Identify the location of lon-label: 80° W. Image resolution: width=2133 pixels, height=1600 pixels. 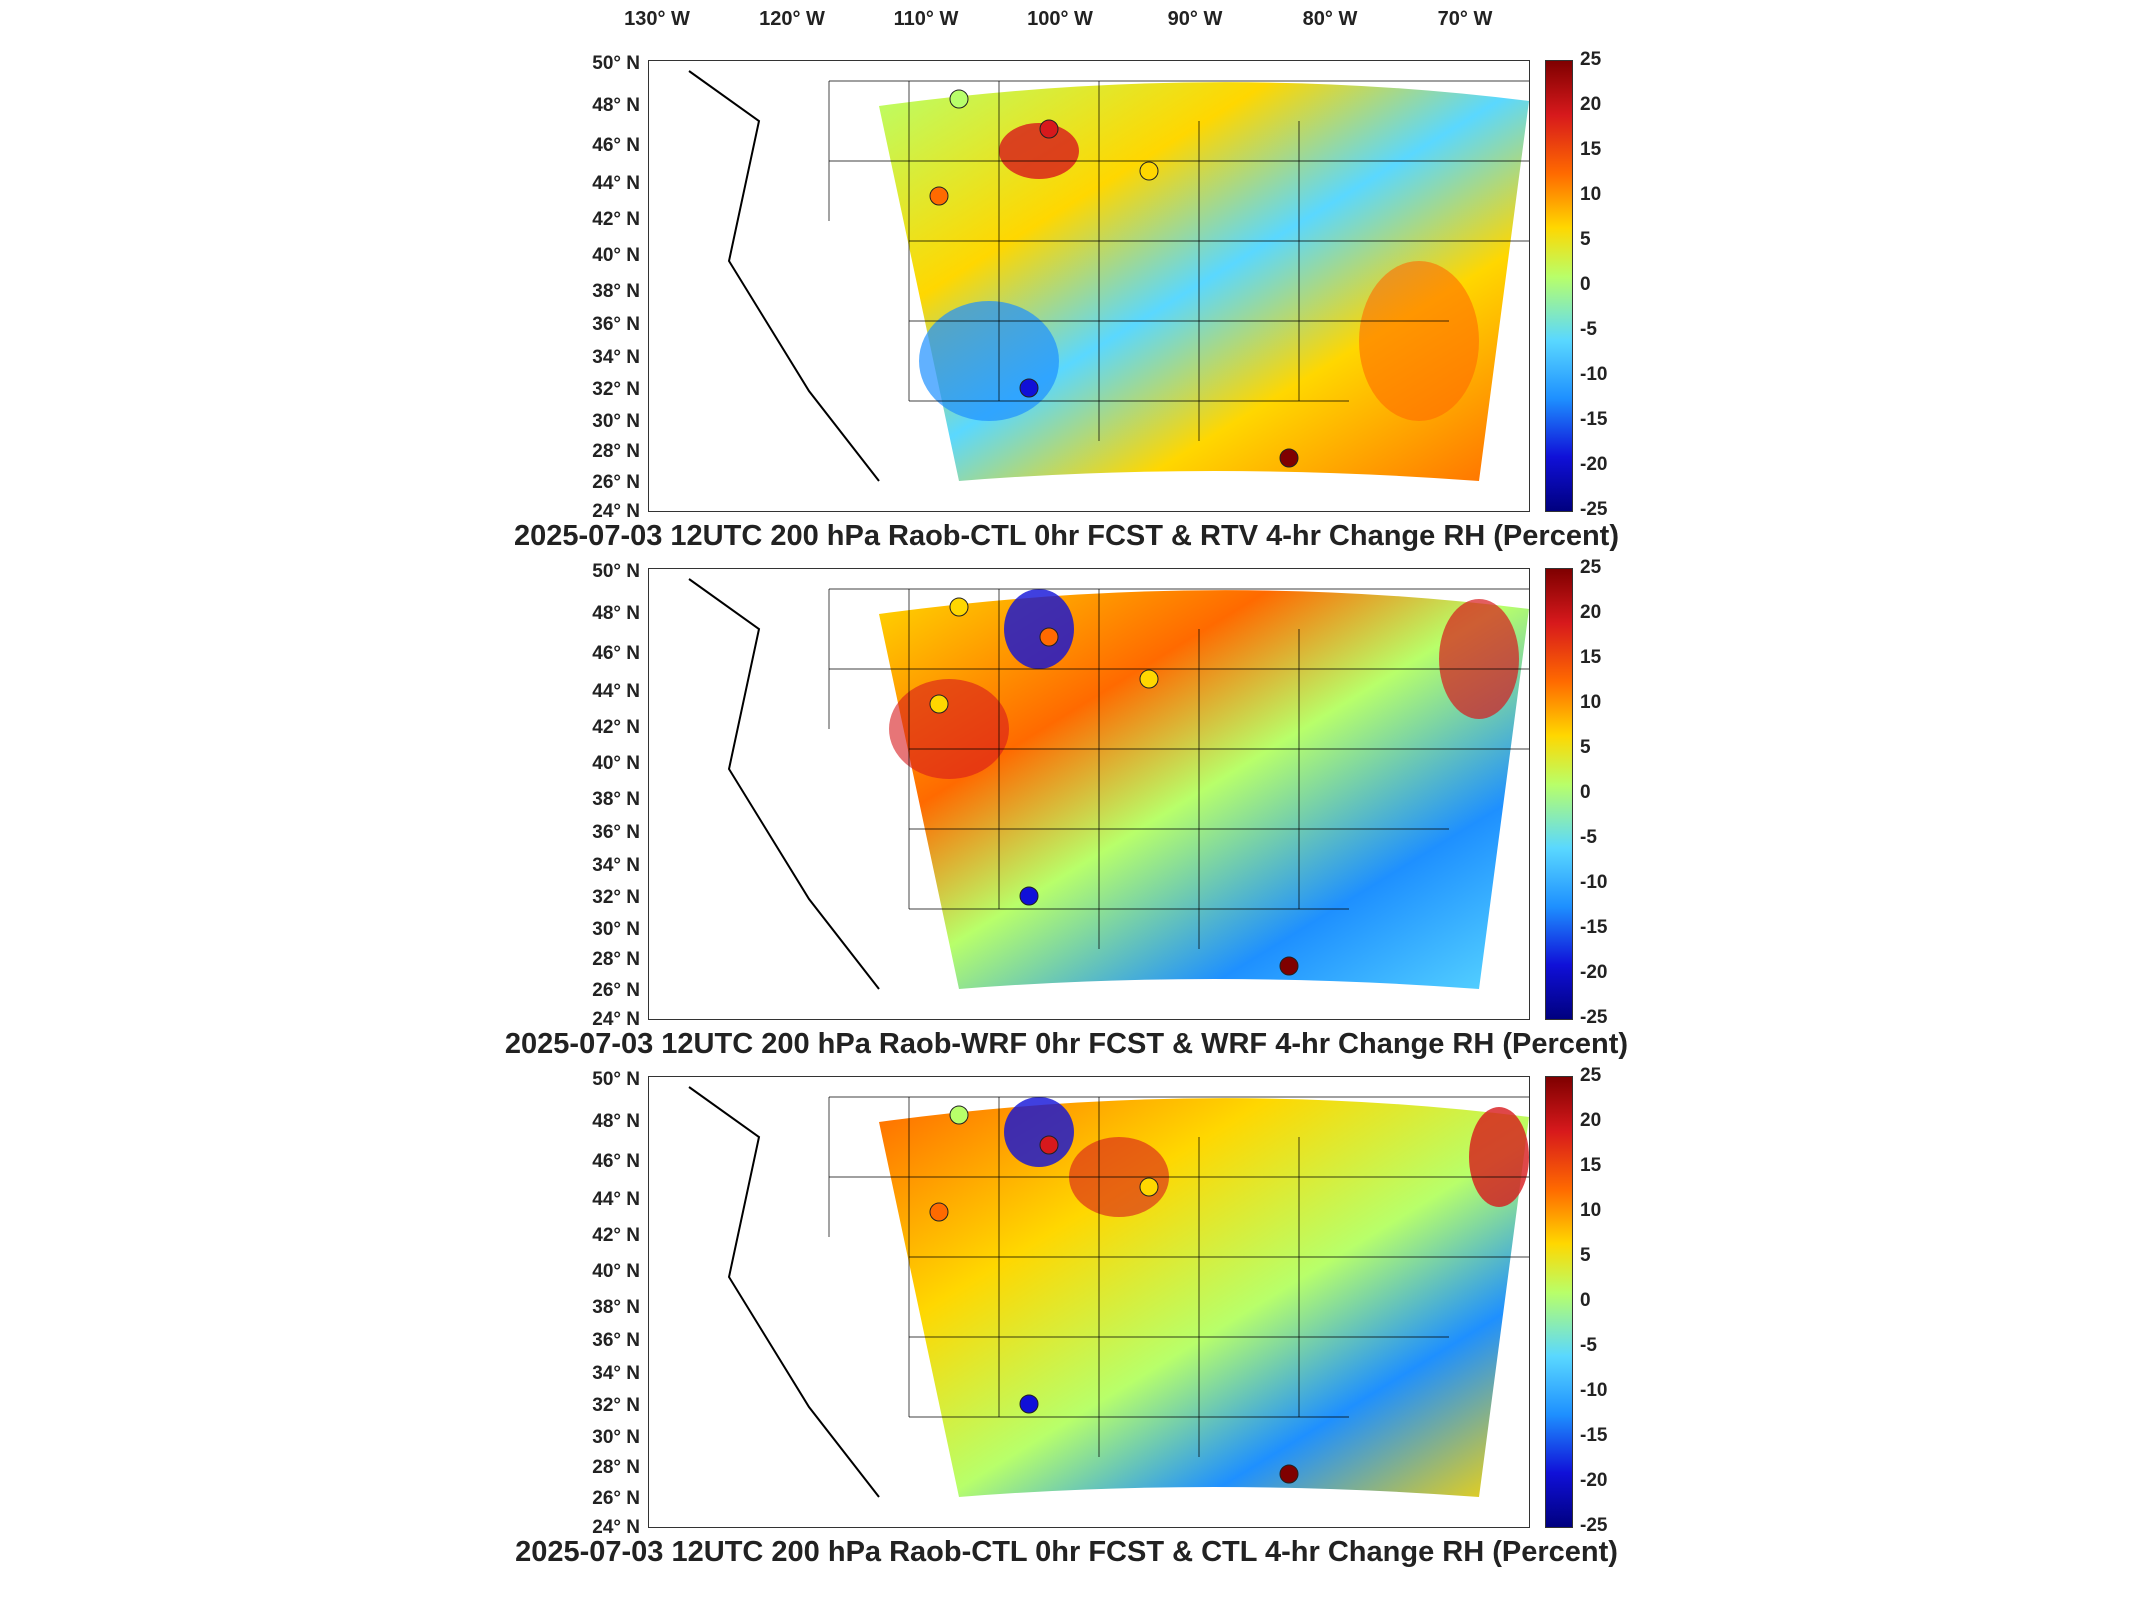
(1330, 19).